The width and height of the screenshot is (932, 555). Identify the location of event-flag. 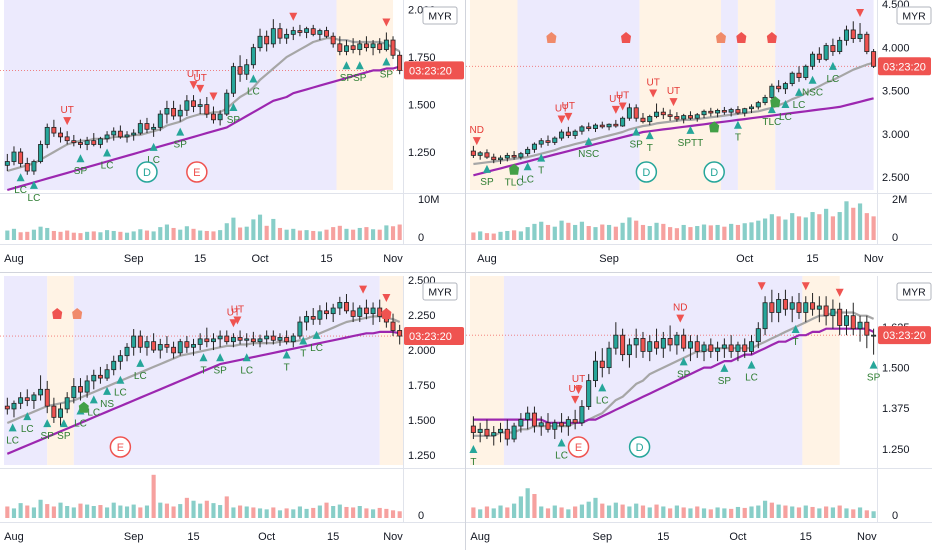
(720, 37).